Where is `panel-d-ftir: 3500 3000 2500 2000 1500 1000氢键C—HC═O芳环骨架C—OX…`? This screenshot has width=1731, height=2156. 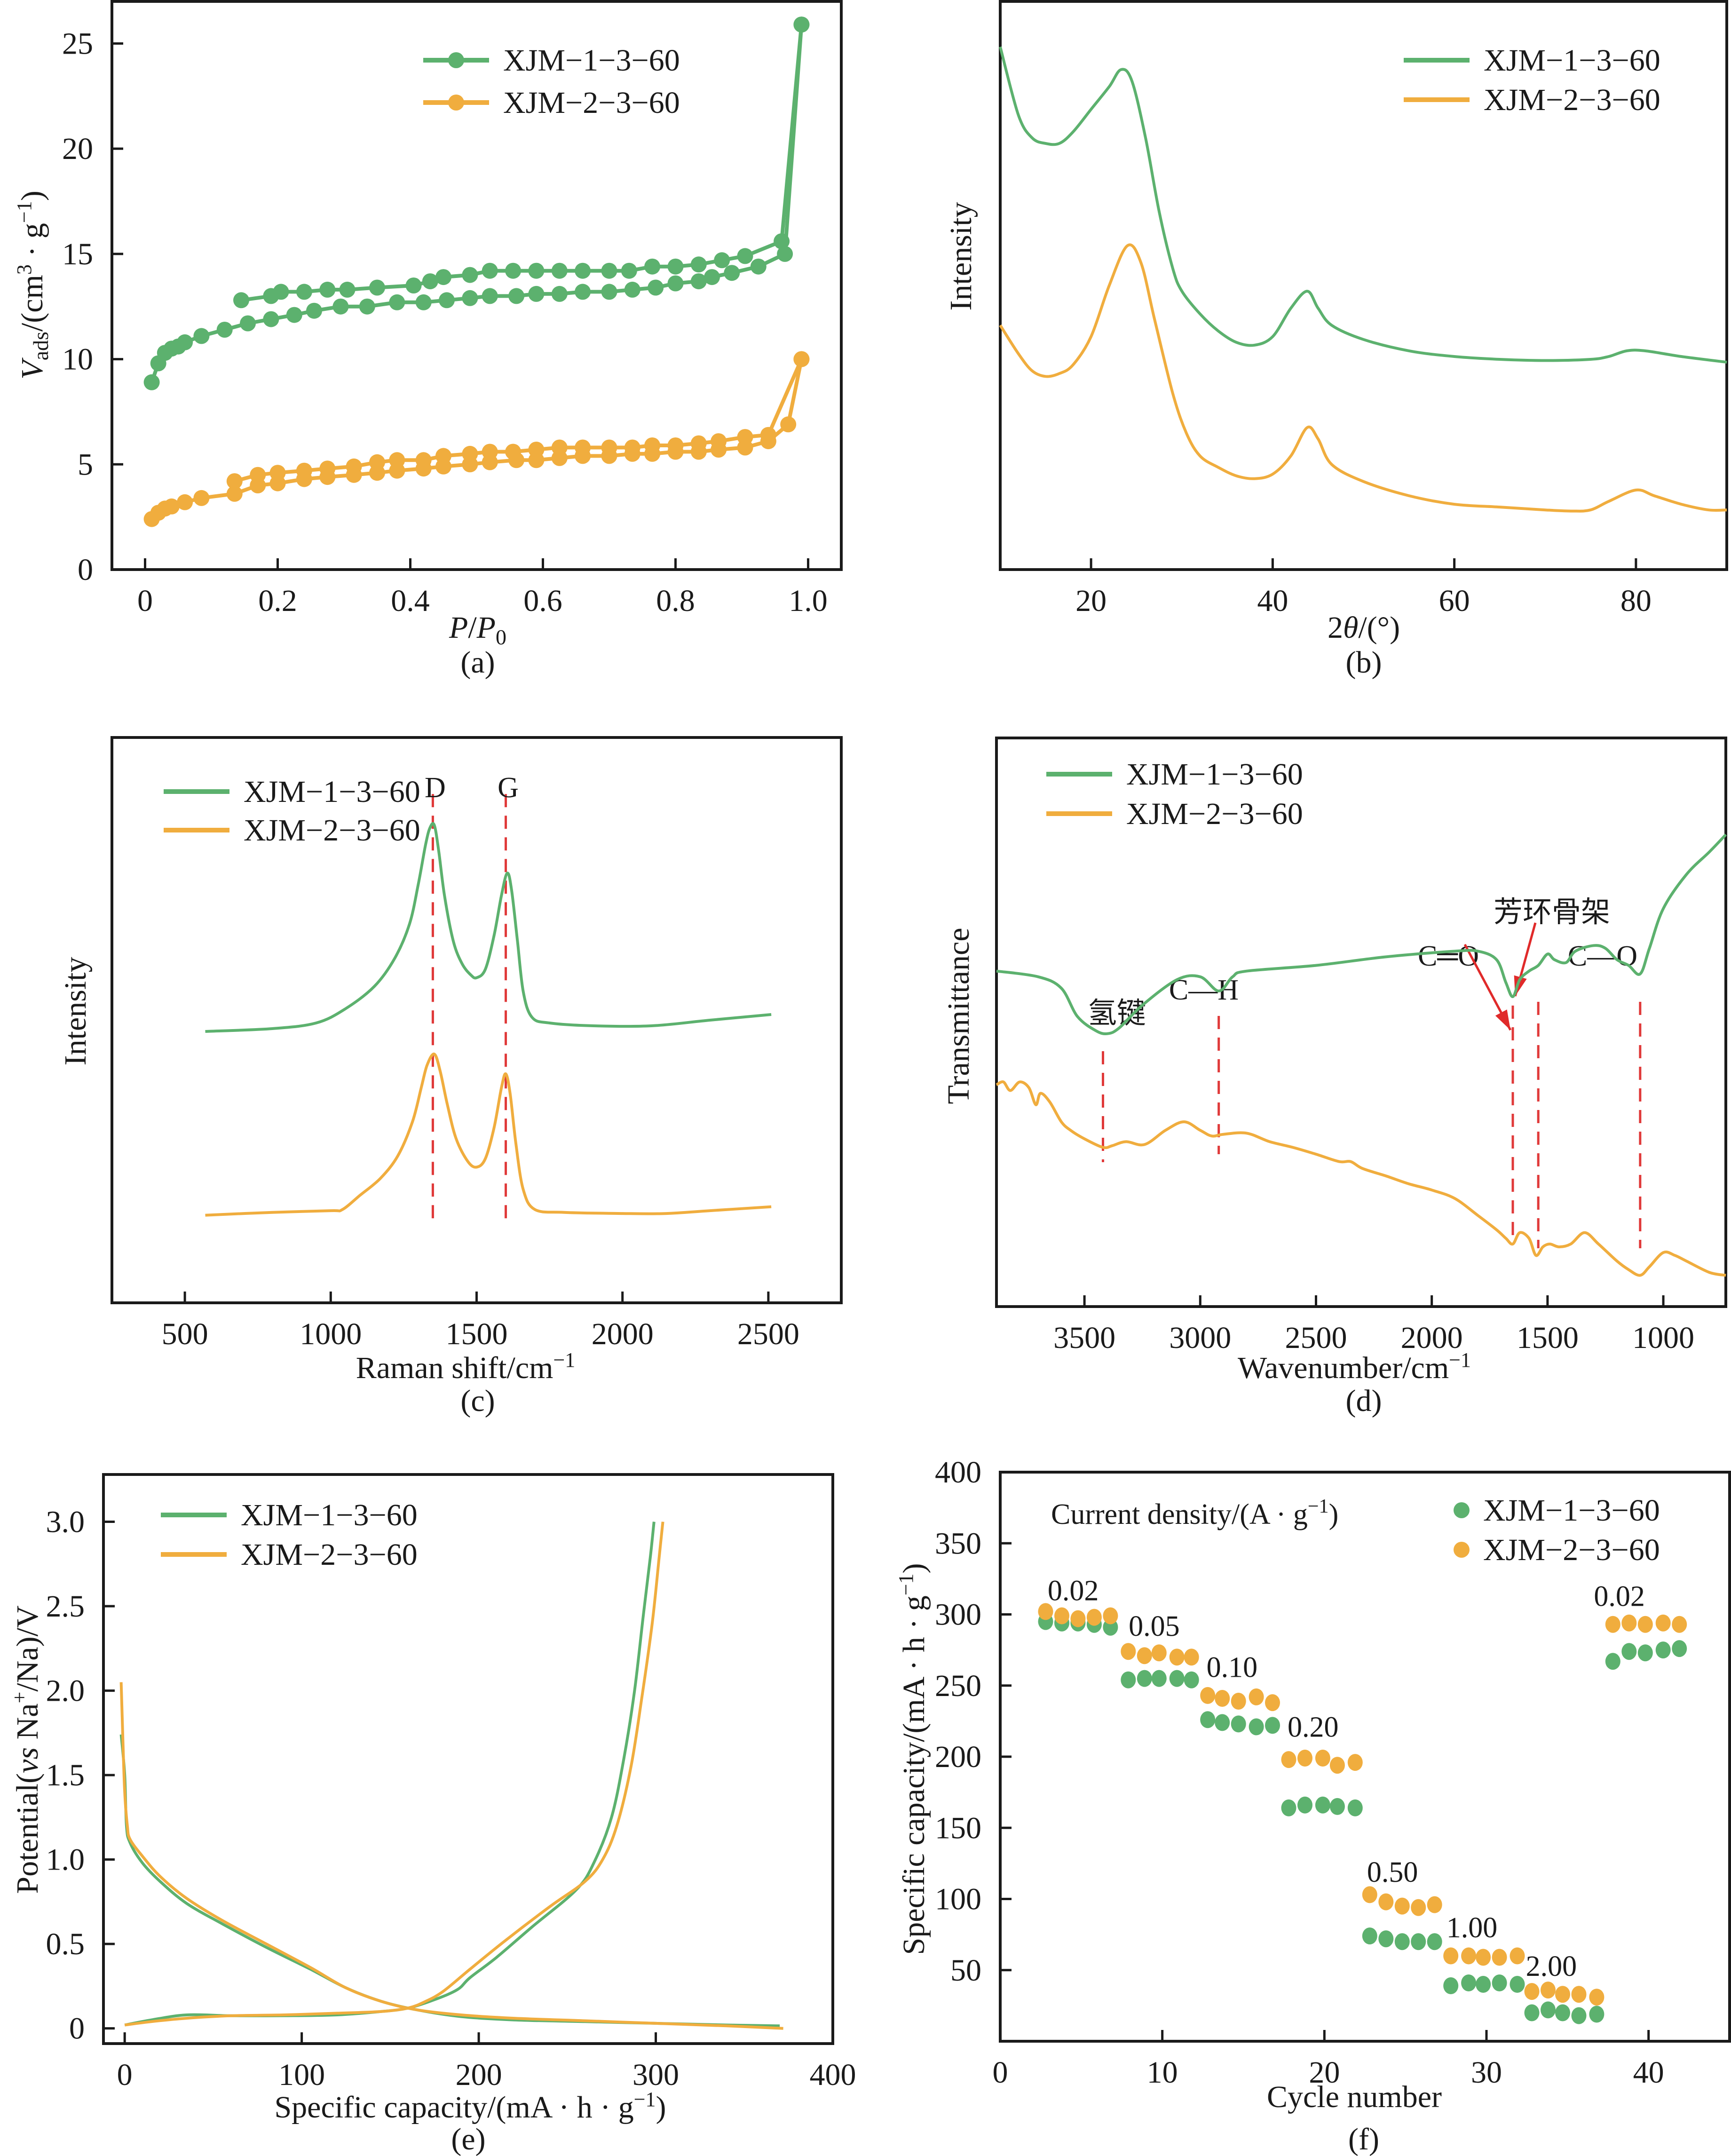 panel-d-ftir: 3500 3000 2500 2000 1500 1000氢键C—HC═O芳环骨架C—OX… is located at coordinates (1334, 1077).